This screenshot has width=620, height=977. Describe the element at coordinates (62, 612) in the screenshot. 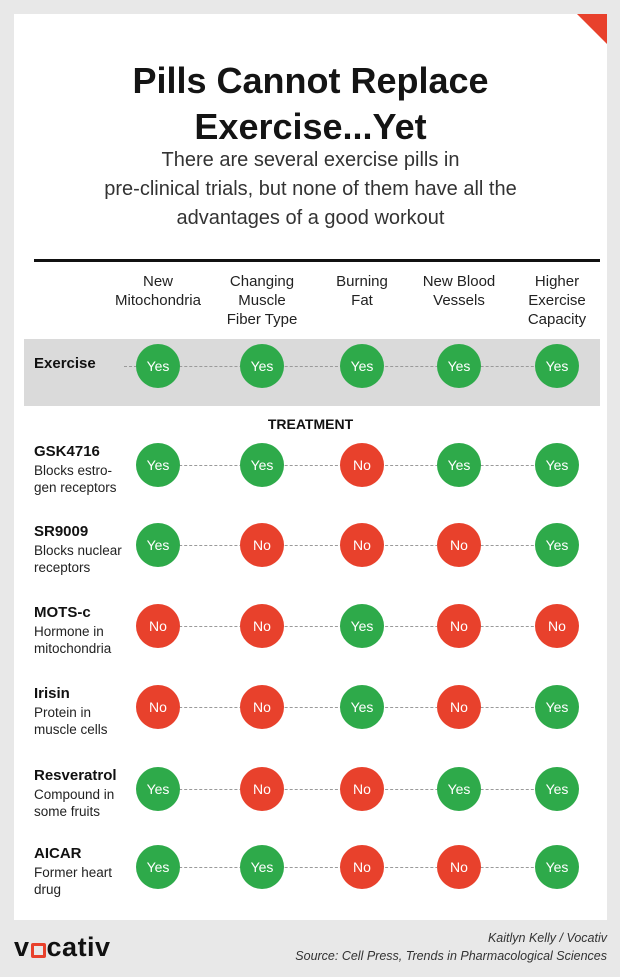

I see `row-label: MOTS-c` at that location.